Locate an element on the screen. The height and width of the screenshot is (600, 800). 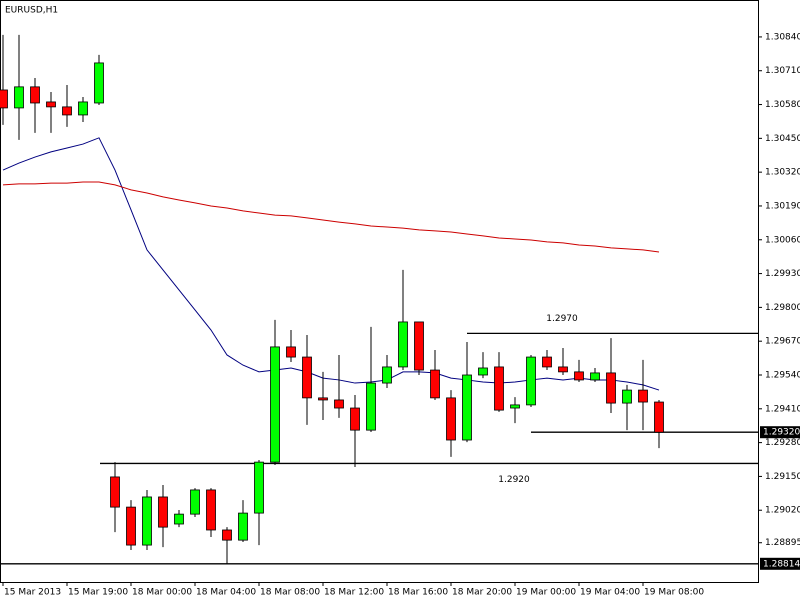
y-tick-label: 1.30450 is located at coordinates (782, 139).